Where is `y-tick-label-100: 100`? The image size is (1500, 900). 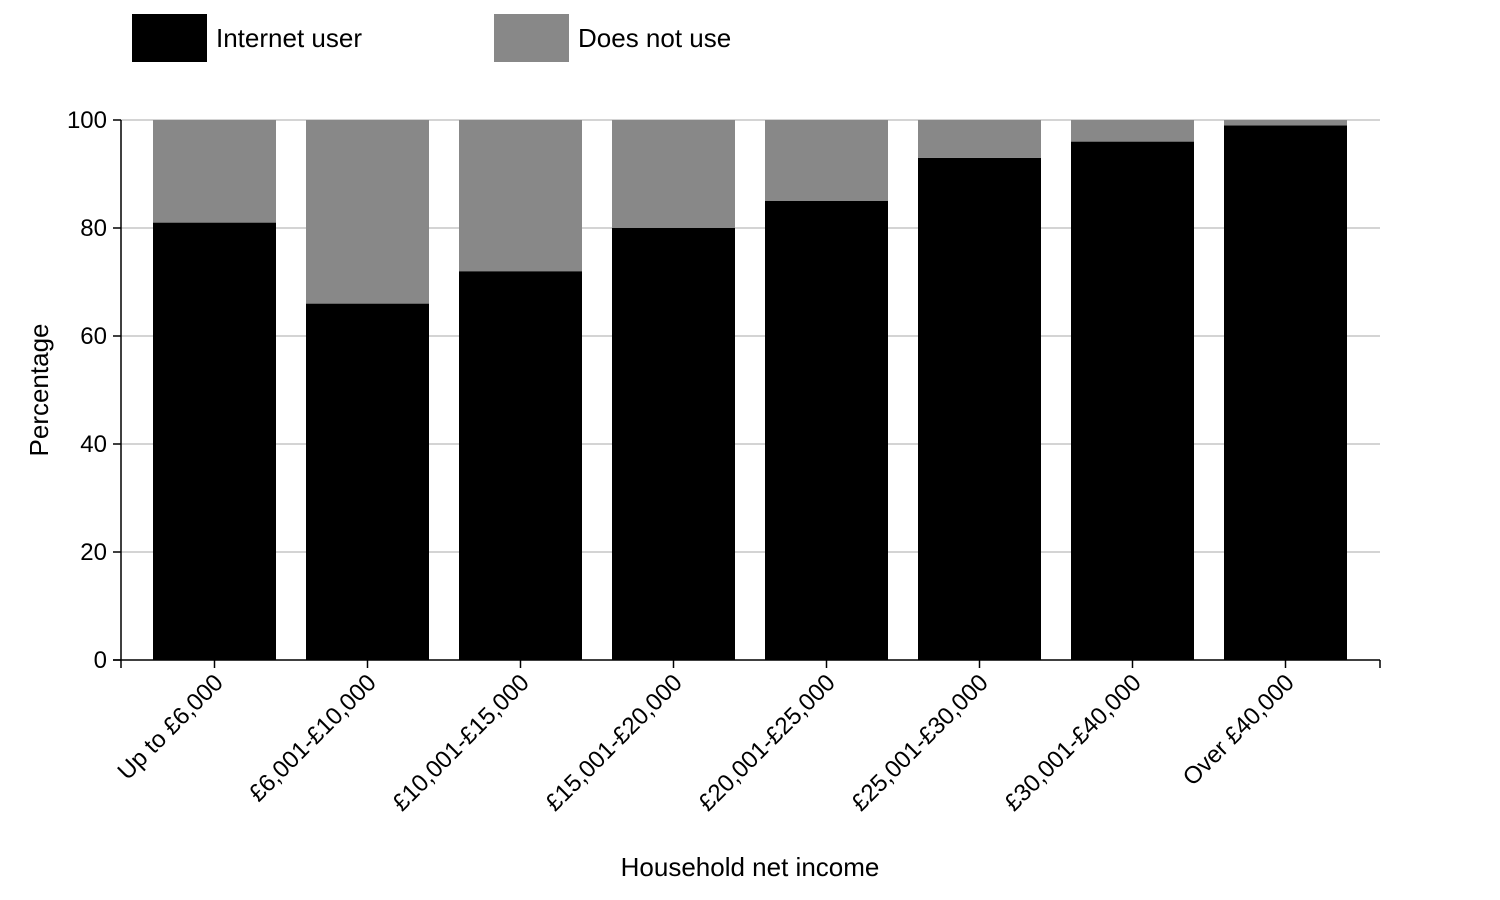 y-tick-label-100: 100 is located at coordinates (87, 120).